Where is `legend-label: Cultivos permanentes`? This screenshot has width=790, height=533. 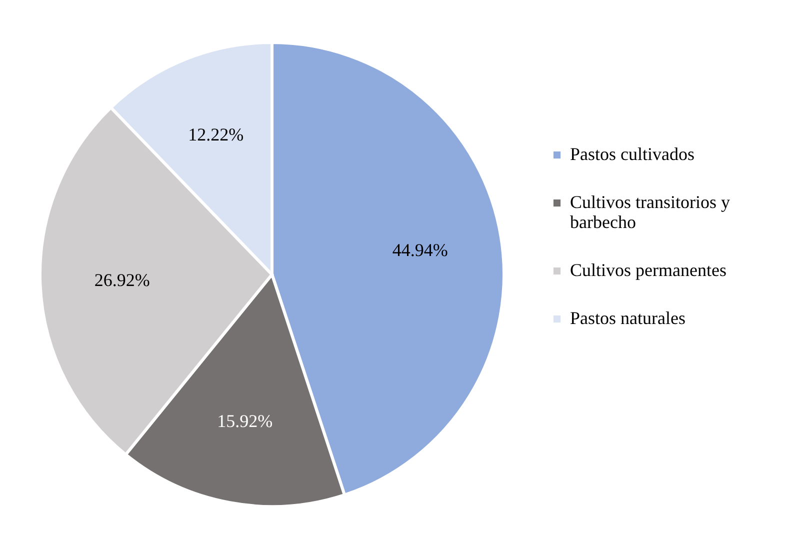 legend-label: Cultivos permanentes is located at coordinates (648, 270).